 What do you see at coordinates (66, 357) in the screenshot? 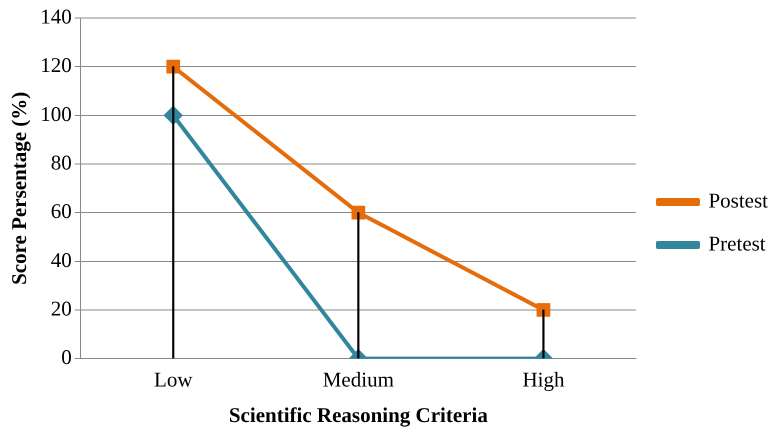
I see `y-tick-label: 0` at bounding box center [66, 357].